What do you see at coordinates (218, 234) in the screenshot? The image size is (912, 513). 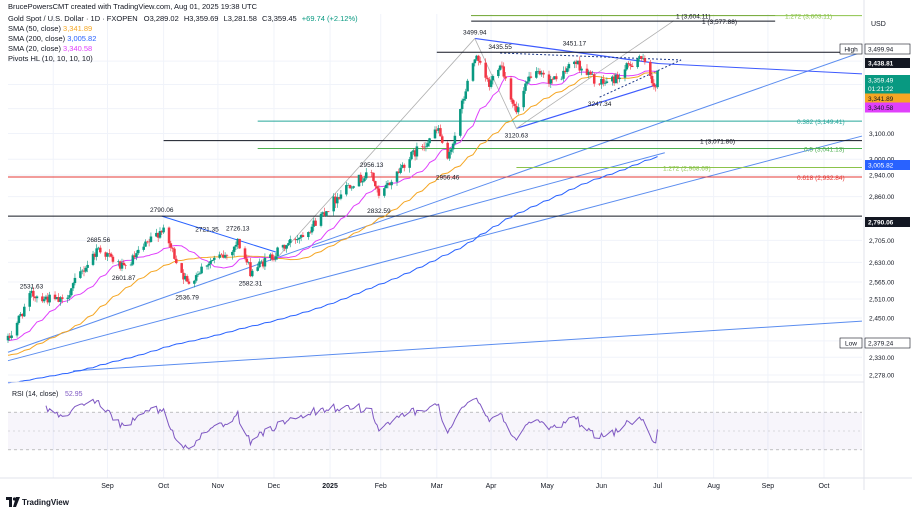 I see `trendline-consolidation` at bounding box center [218, 234].